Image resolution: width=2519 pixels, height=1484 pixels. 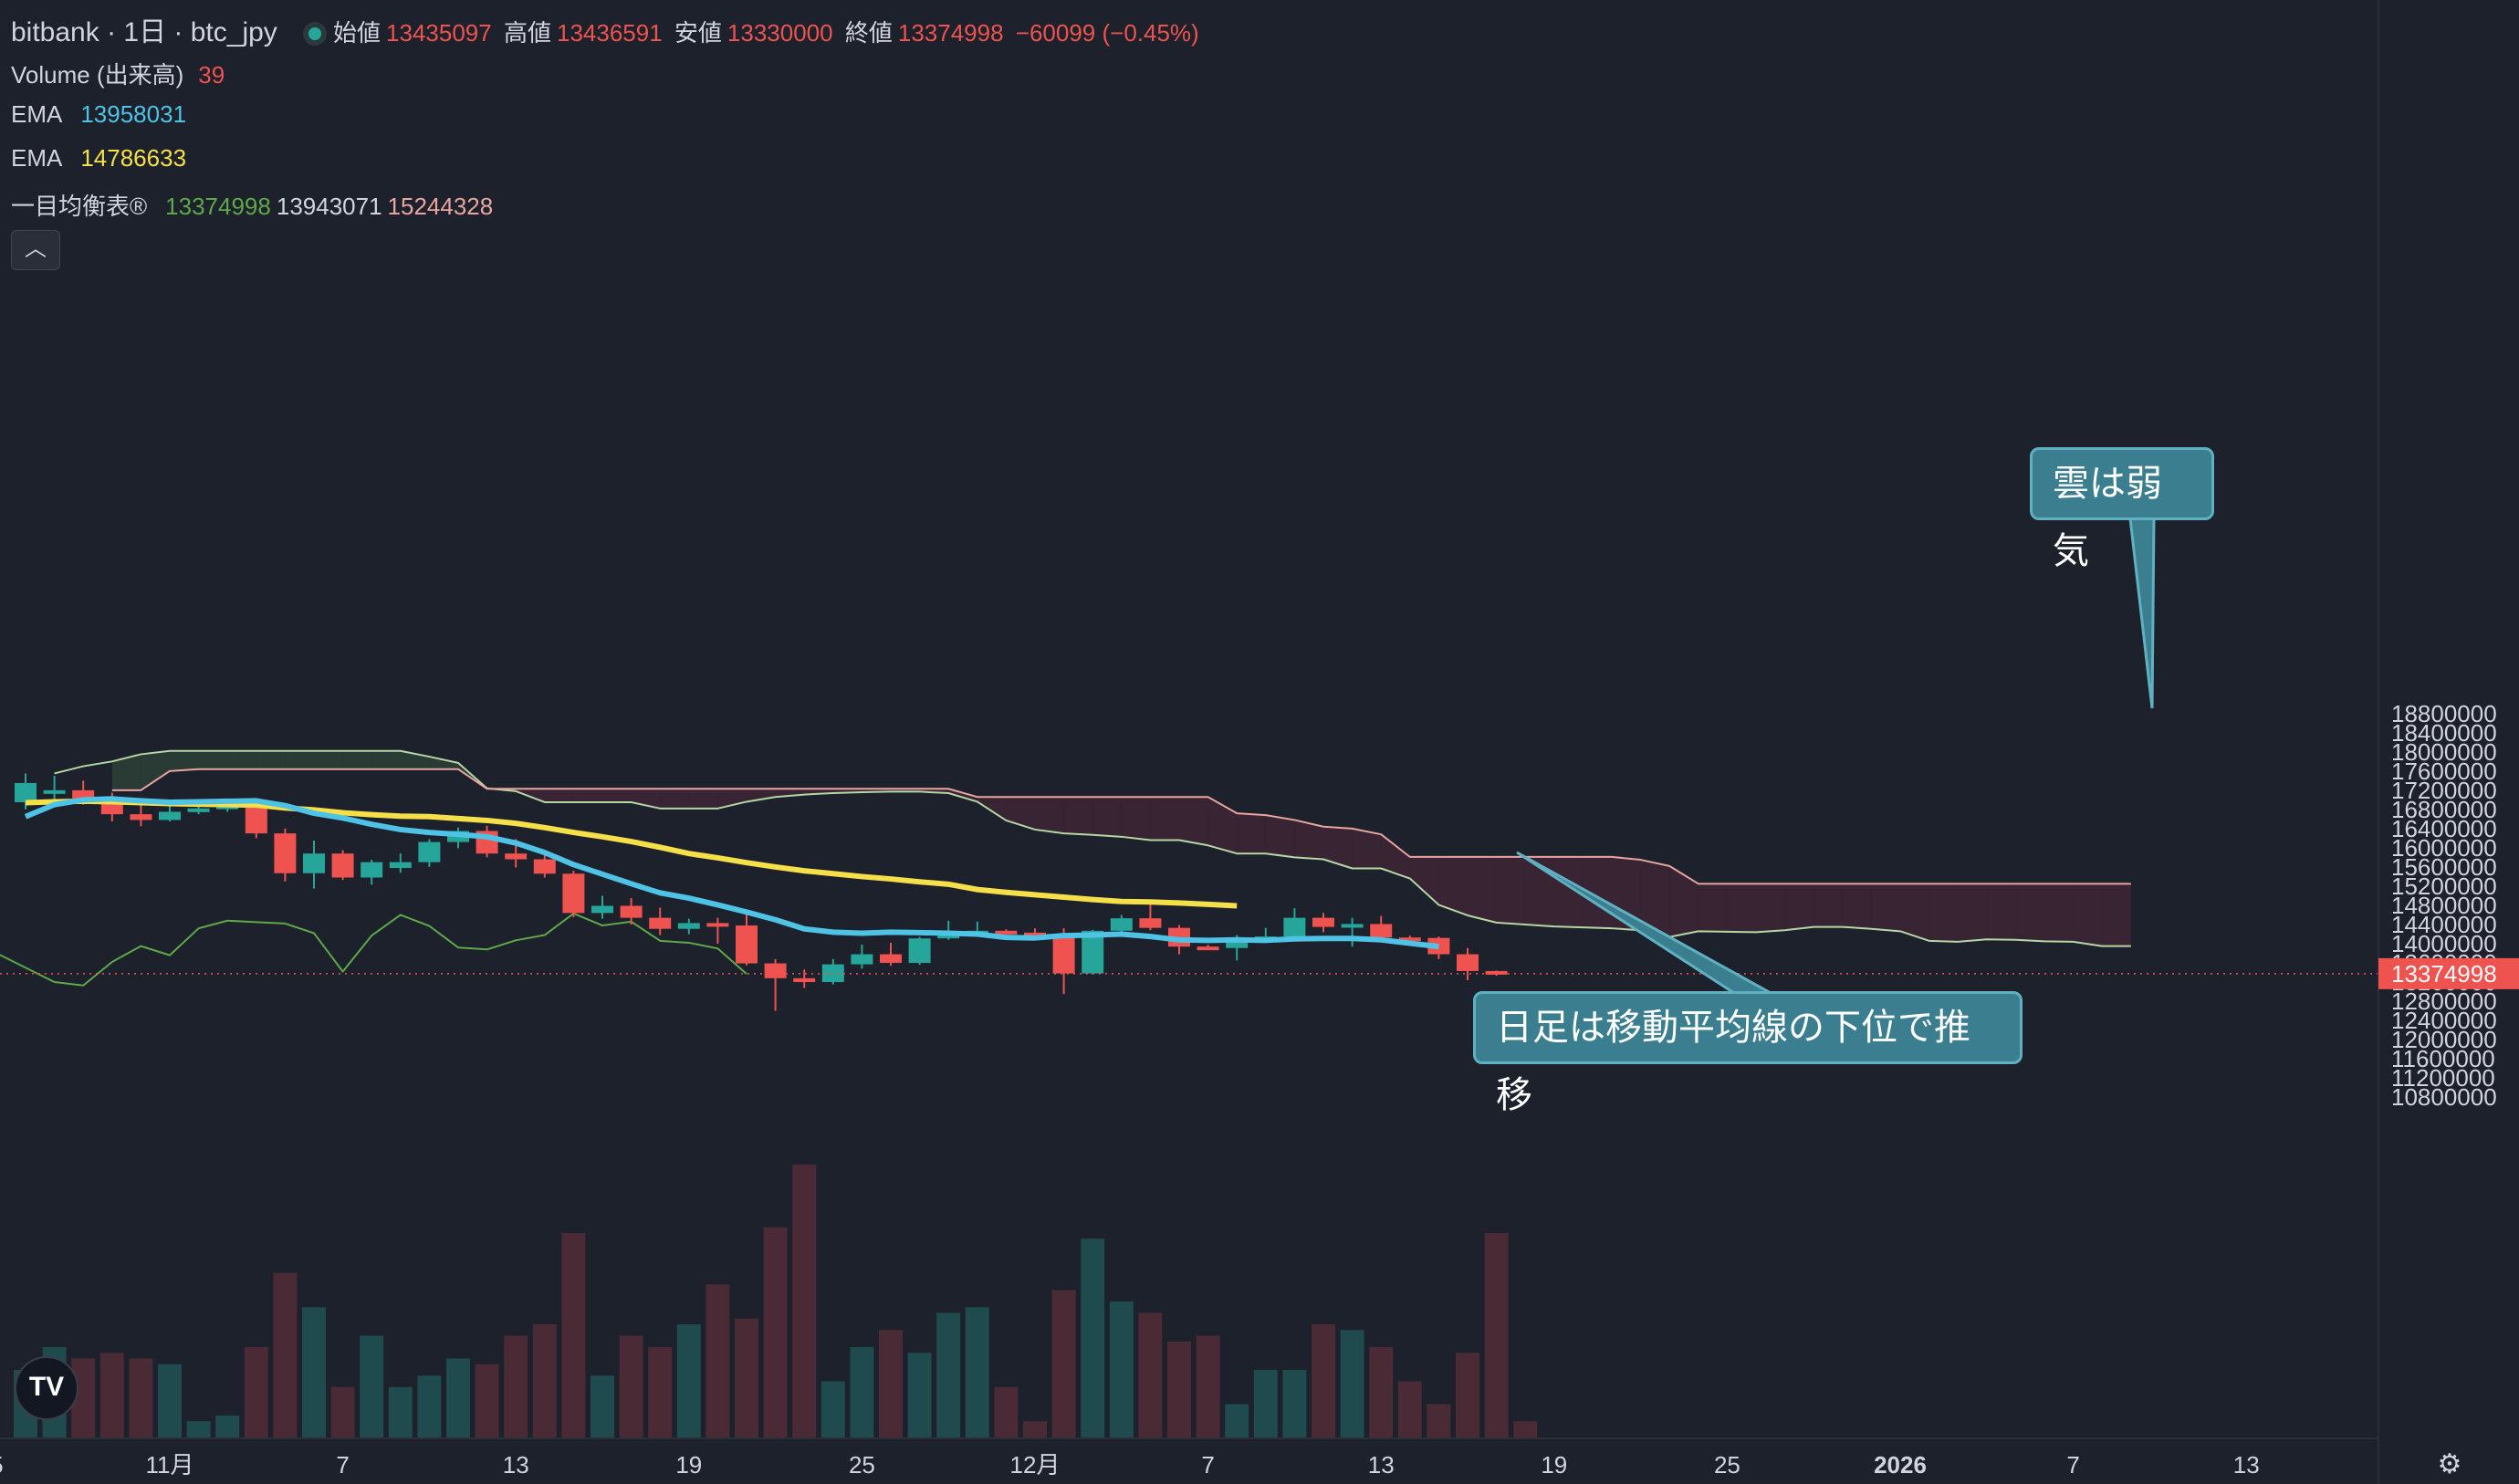 I want to click on collapse-legend-button: ︿, so click(x=35, y=250).